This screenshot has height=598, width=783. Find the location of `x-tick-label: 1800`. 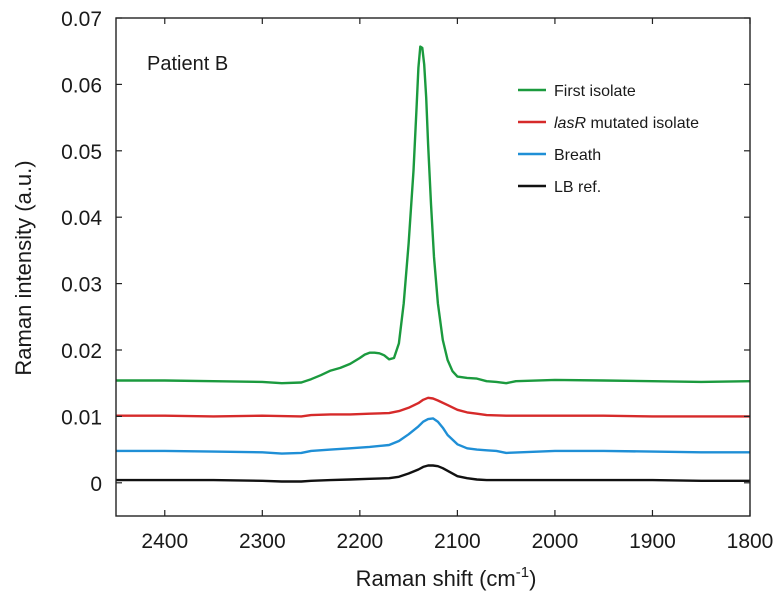

x-tick-label: 1800 is located at coordinates (750, 541).